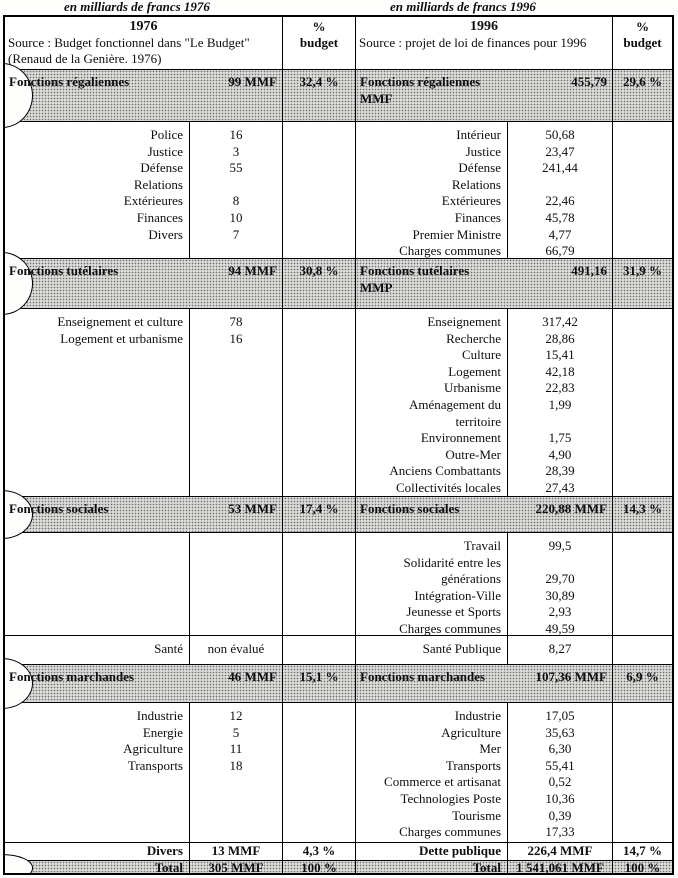 Image resolution: width=678 pixels, height=878 pixels. Describe the element at coordinates (560, 168) in the screenshot. I see `detail-value: 241,44` at that location.